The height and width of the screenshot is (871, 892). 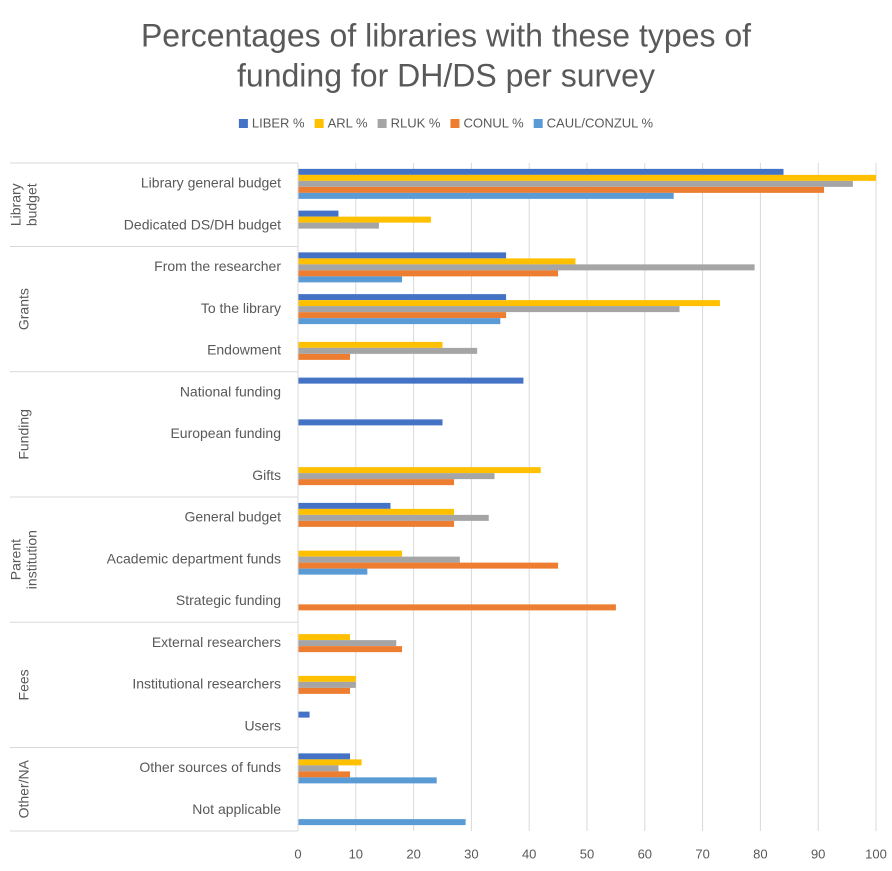 What do you see at coordinates (202, 224) in the screenshot?
I see `y-tick-label: Dedicated DS/DH budget` at bounding box center [202, 224].